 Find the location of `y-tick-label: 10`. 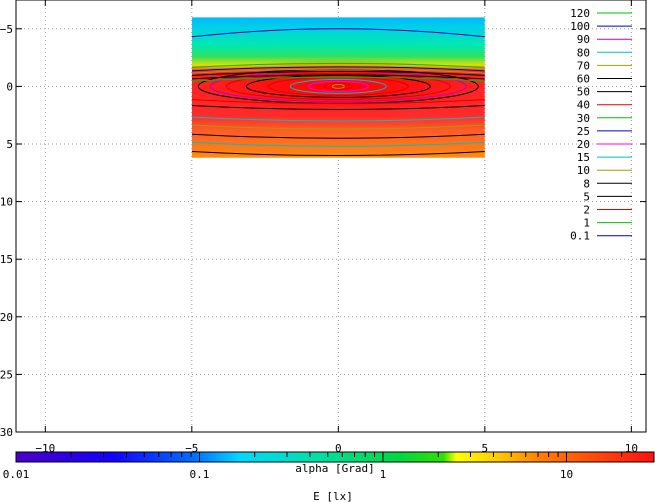

y-tick-label: 10 is located at coordinates (6, 202).